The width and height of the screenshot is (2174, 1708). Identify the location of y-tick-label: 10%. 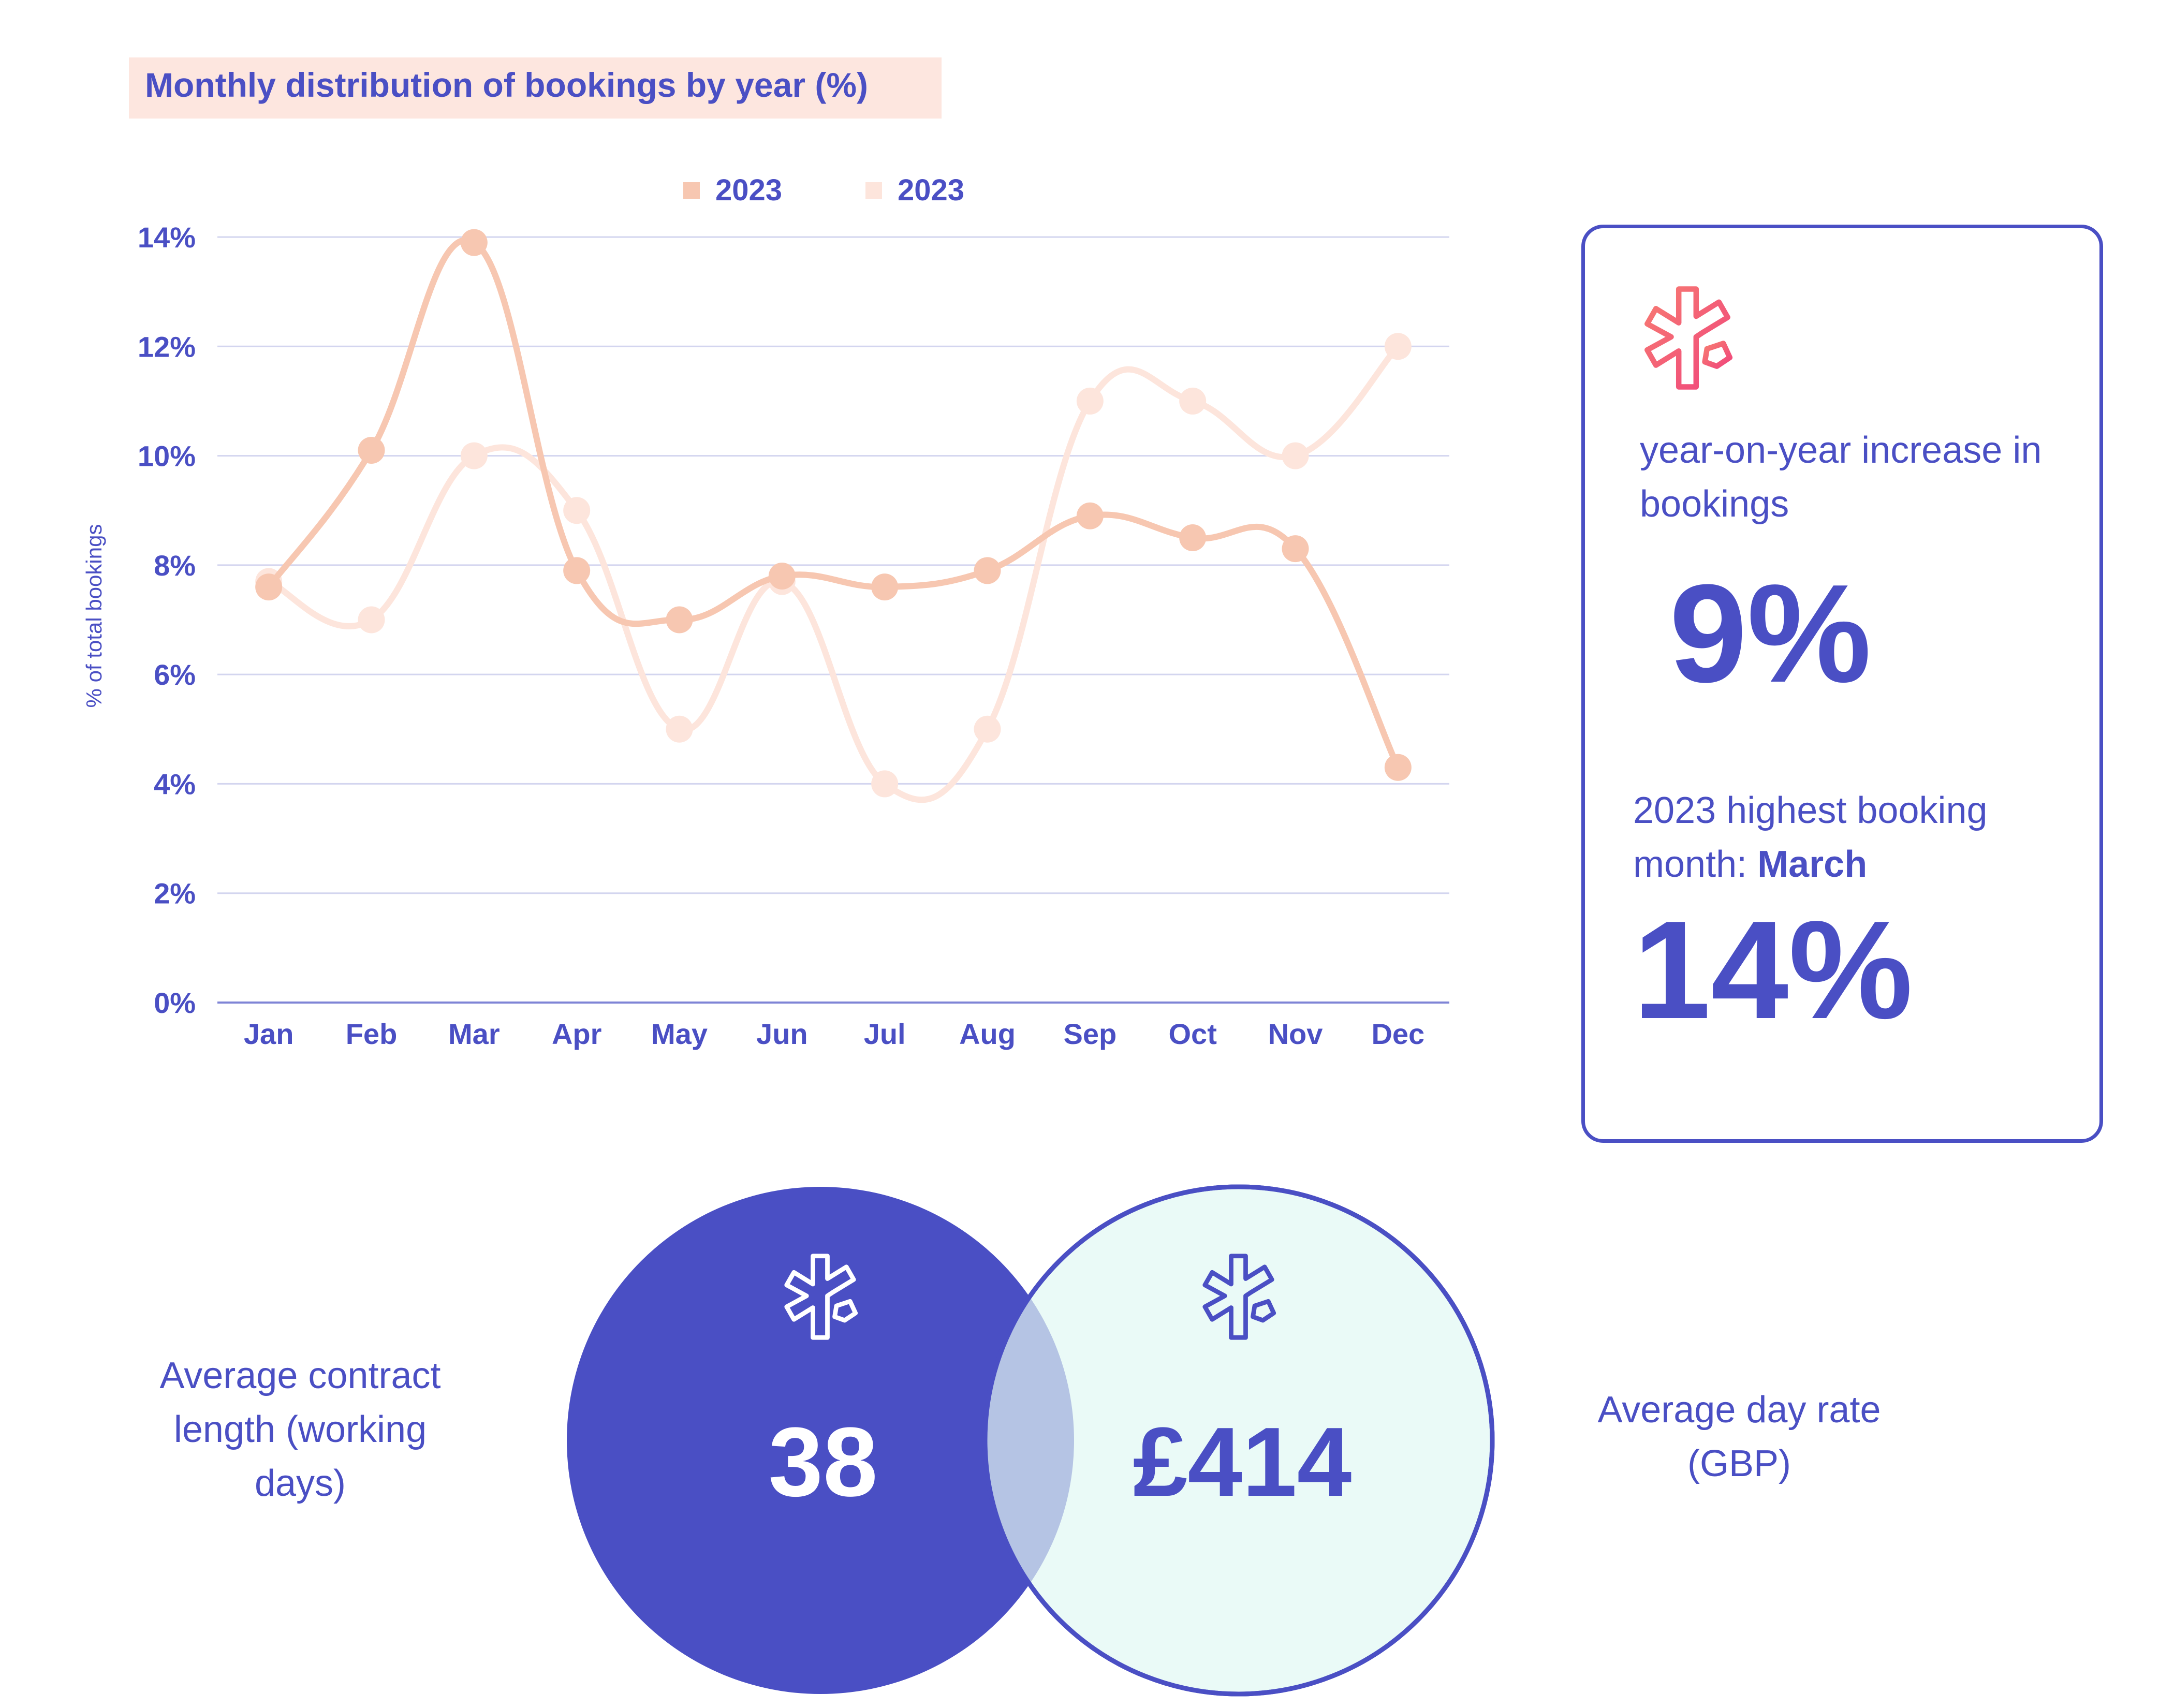
(167, 456).